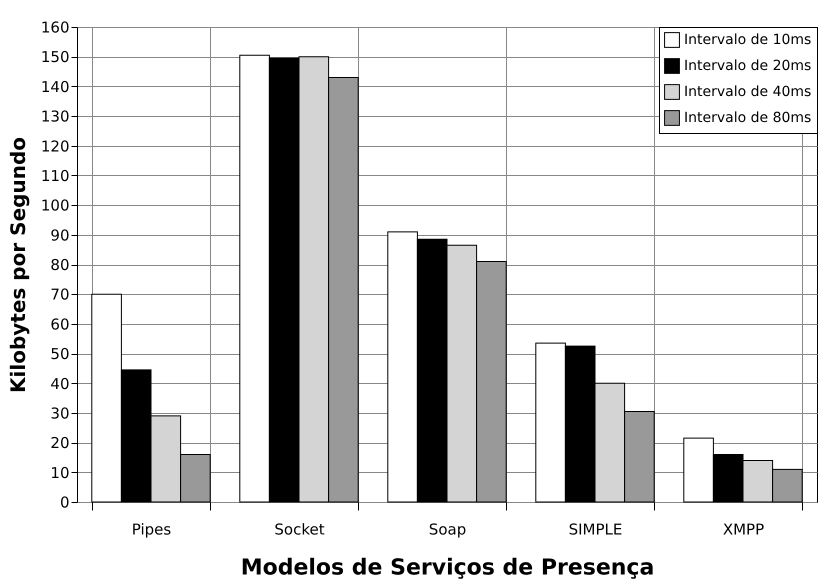 The width and height of the screenshot is (835, 582). I want to click on y-axis-title: Kilobytes por Segundo, so click(18, 265).